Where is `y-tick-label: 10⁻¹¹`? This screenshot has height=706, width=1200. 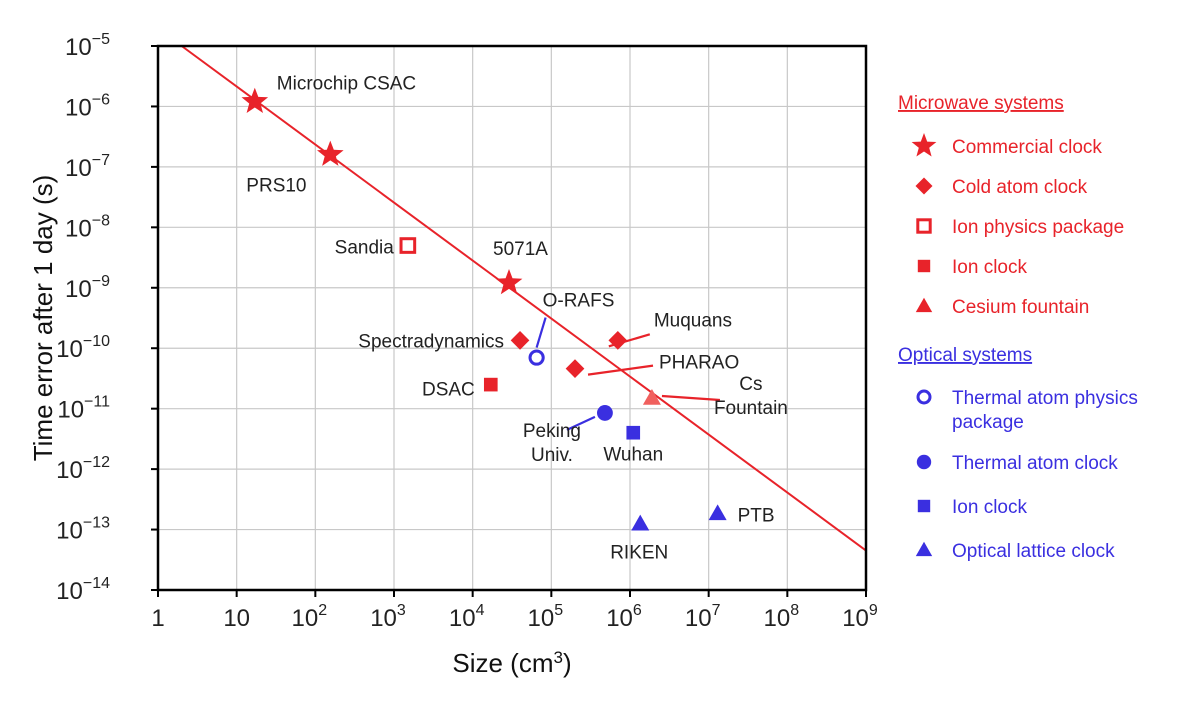 y-tick-label: 10⁻¹¹ is located at coordinates (83, 409).